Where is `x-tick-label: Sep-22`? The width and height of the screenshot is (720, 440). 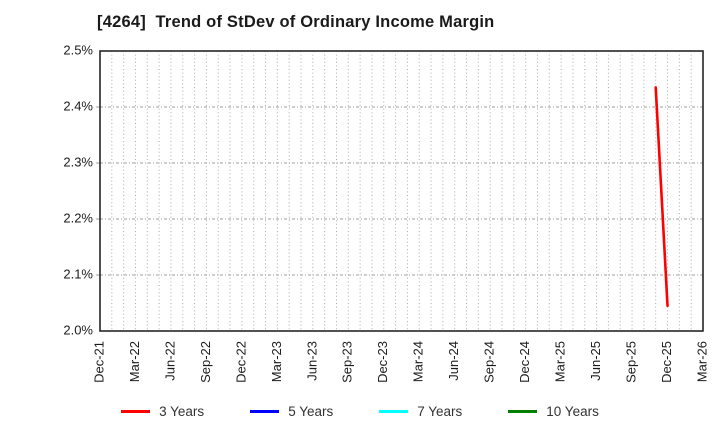
x-tick-label: Sep-22 is located at coordinates (205, 362).